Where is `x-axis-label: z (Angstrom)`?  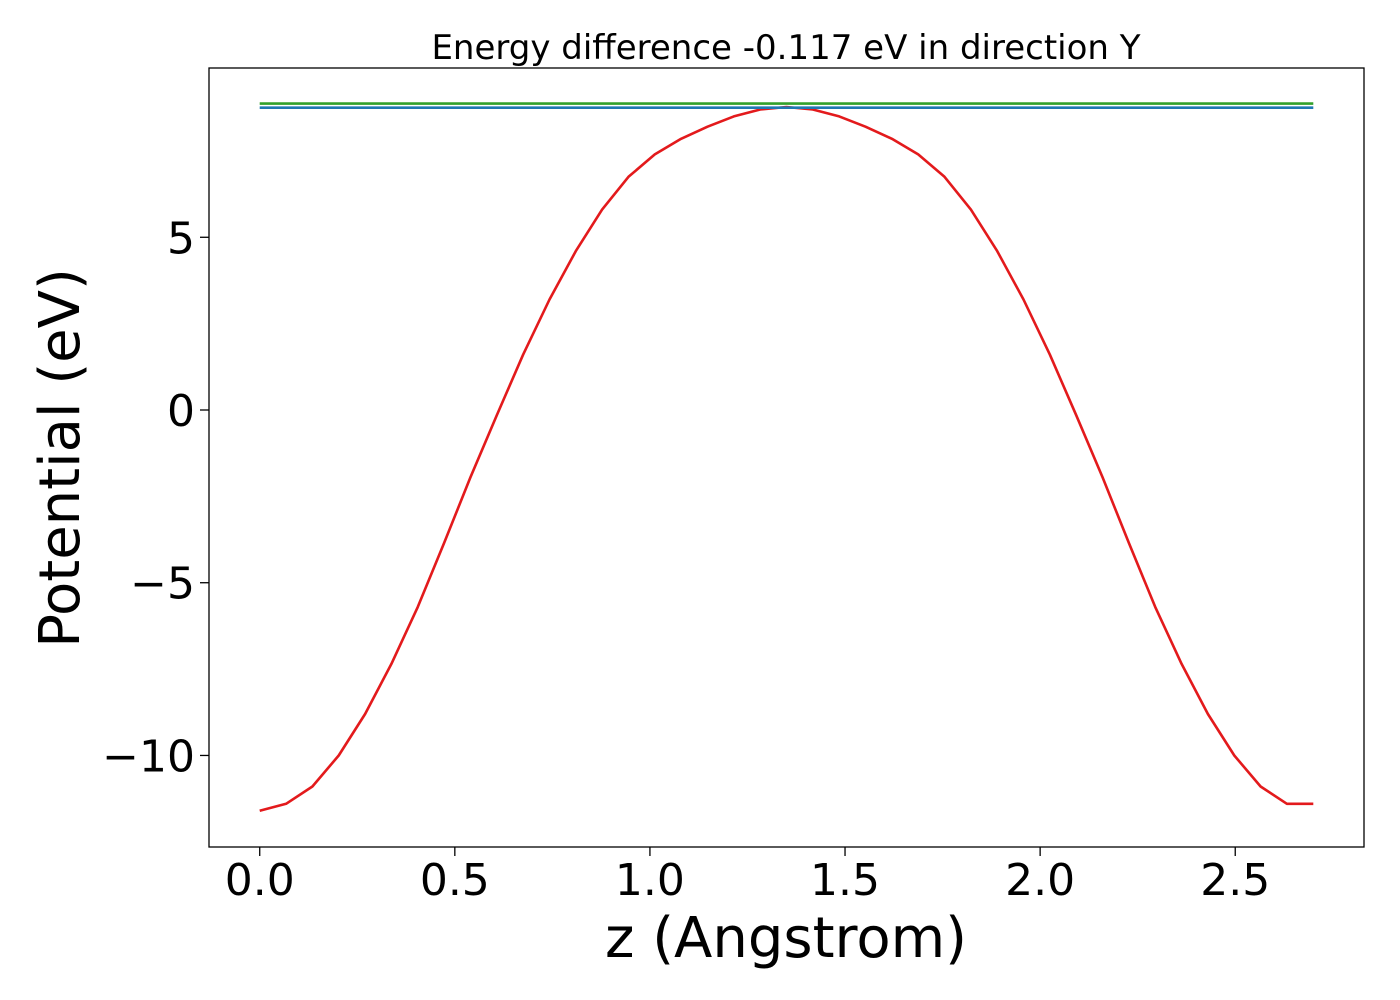
x-axis-label: z (Angstrom) is located at coordinates (786, 938).